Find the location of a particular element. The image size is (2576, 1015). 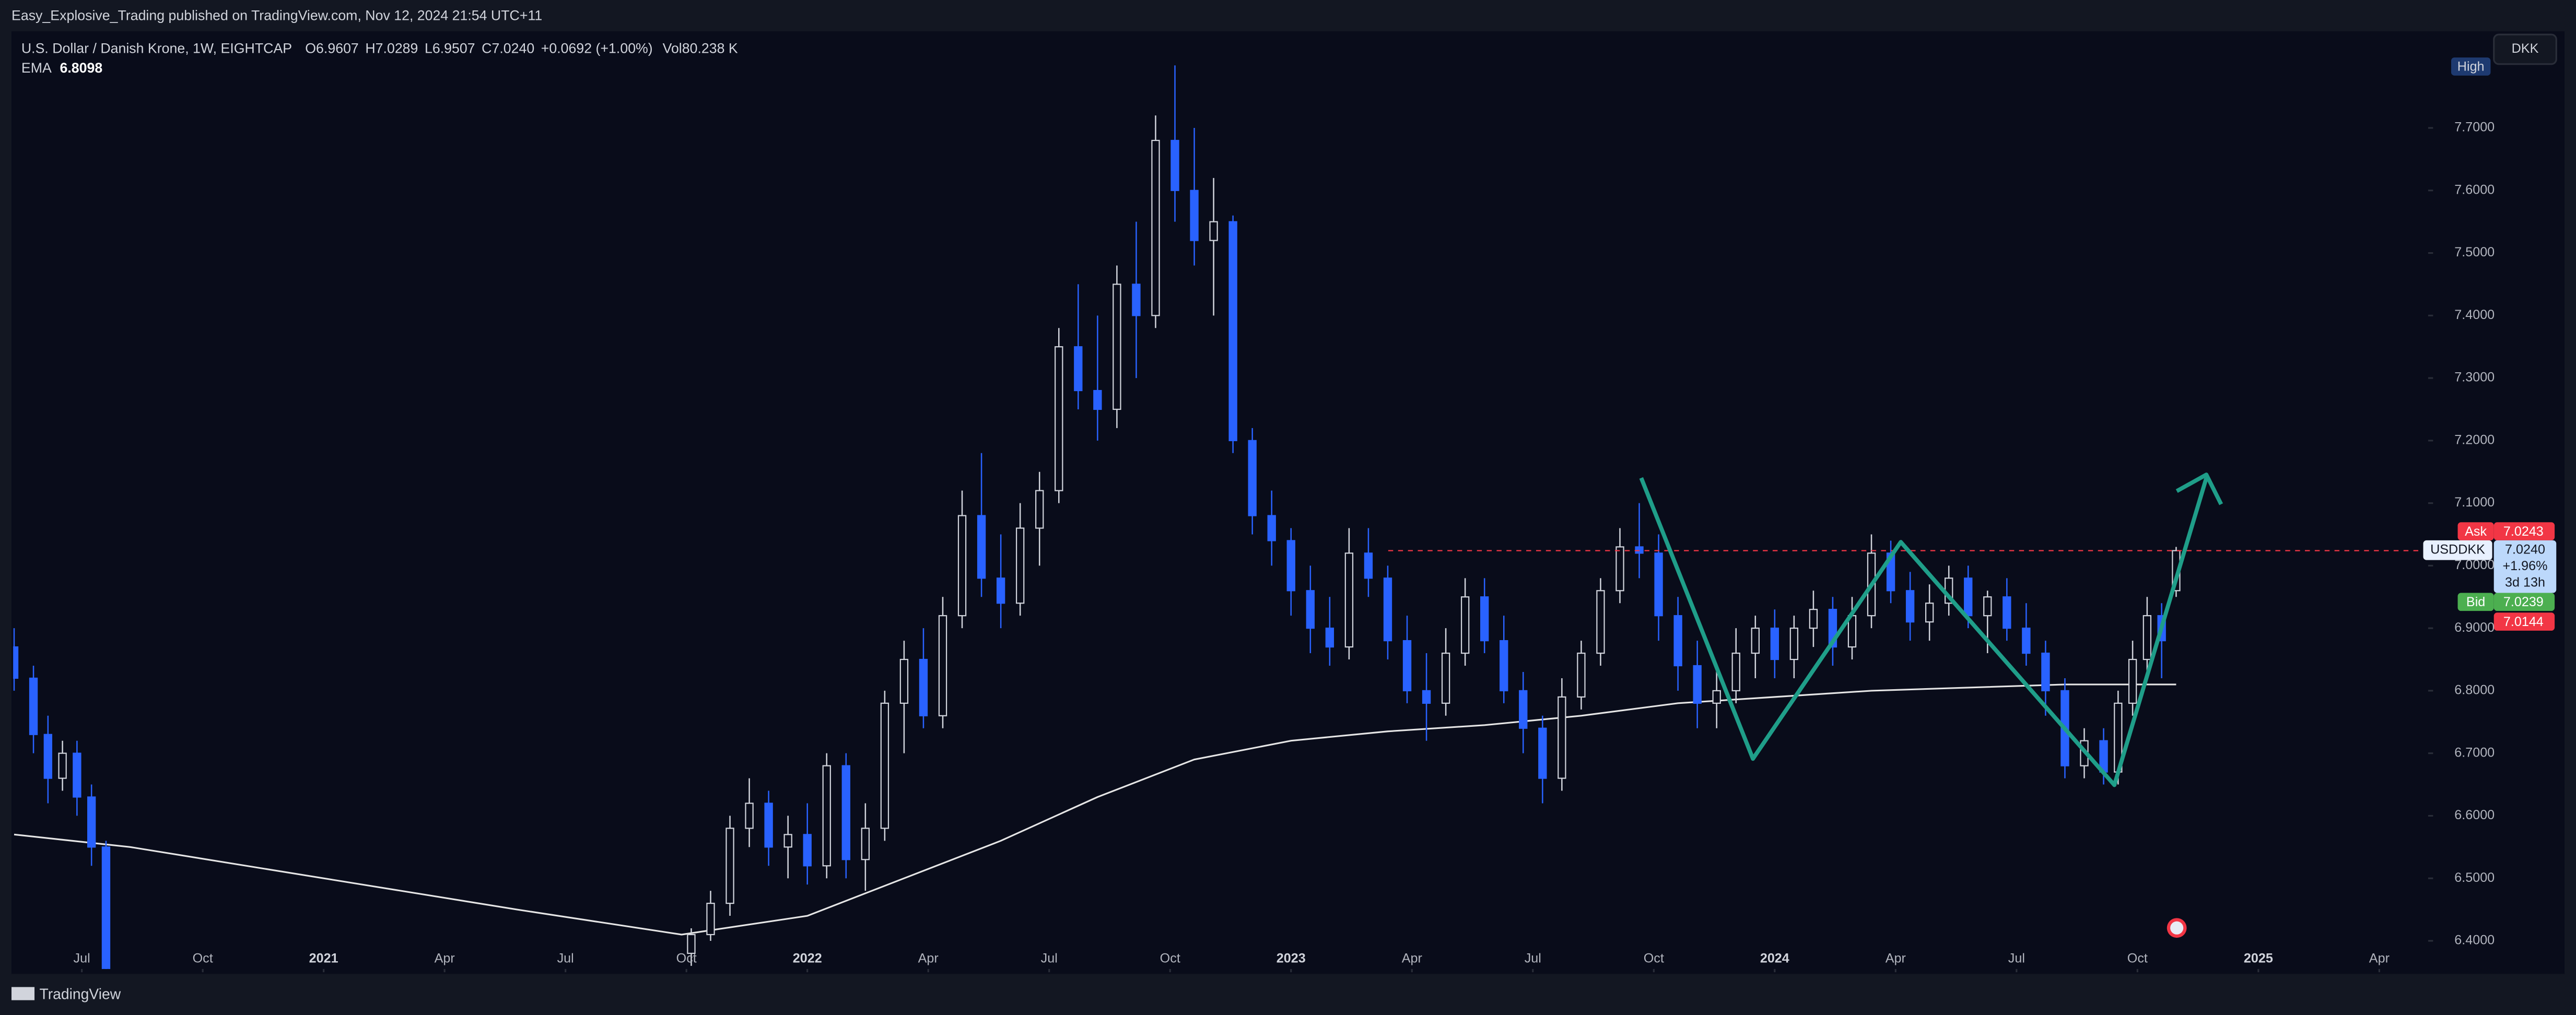

low-mark: 7.0144 is located at coordinates (2523, 622).